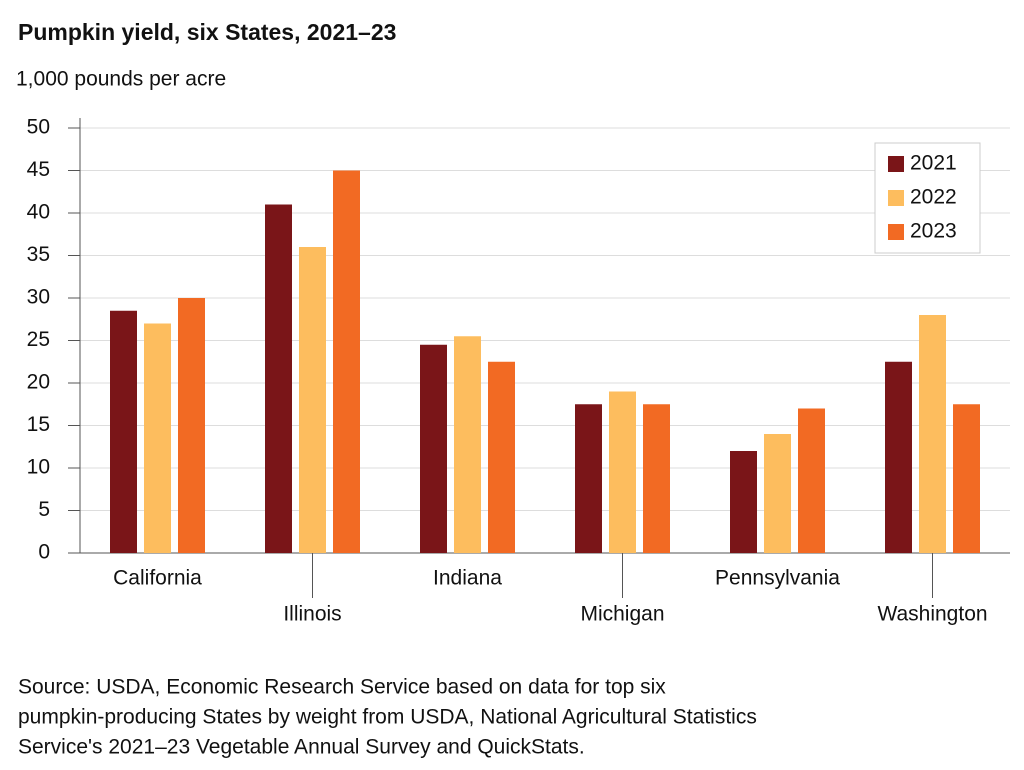  What do you see at coordinates (157, 578) in the screenshot?
I see `x-tick-label: California` at bounding box center [157, 578].